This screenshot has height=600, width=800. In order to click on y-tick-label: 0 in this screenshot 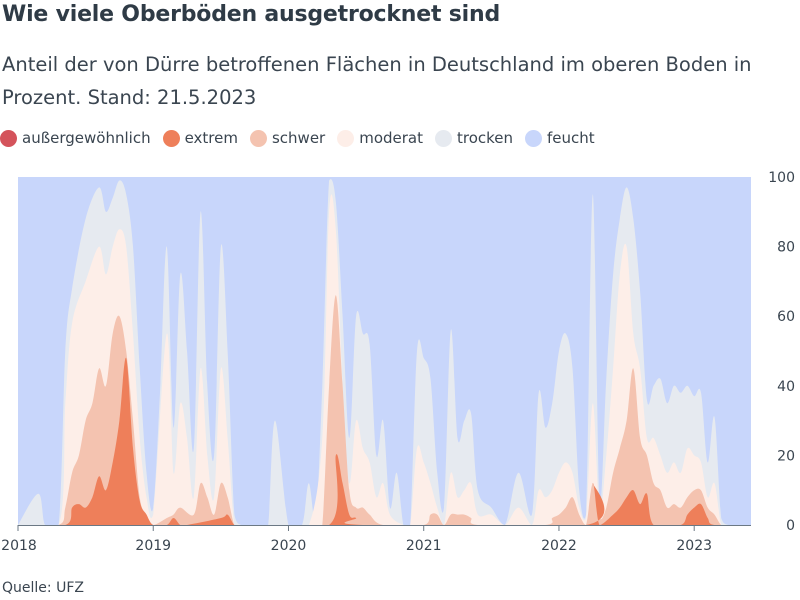, I will do `click(790, 526)`.